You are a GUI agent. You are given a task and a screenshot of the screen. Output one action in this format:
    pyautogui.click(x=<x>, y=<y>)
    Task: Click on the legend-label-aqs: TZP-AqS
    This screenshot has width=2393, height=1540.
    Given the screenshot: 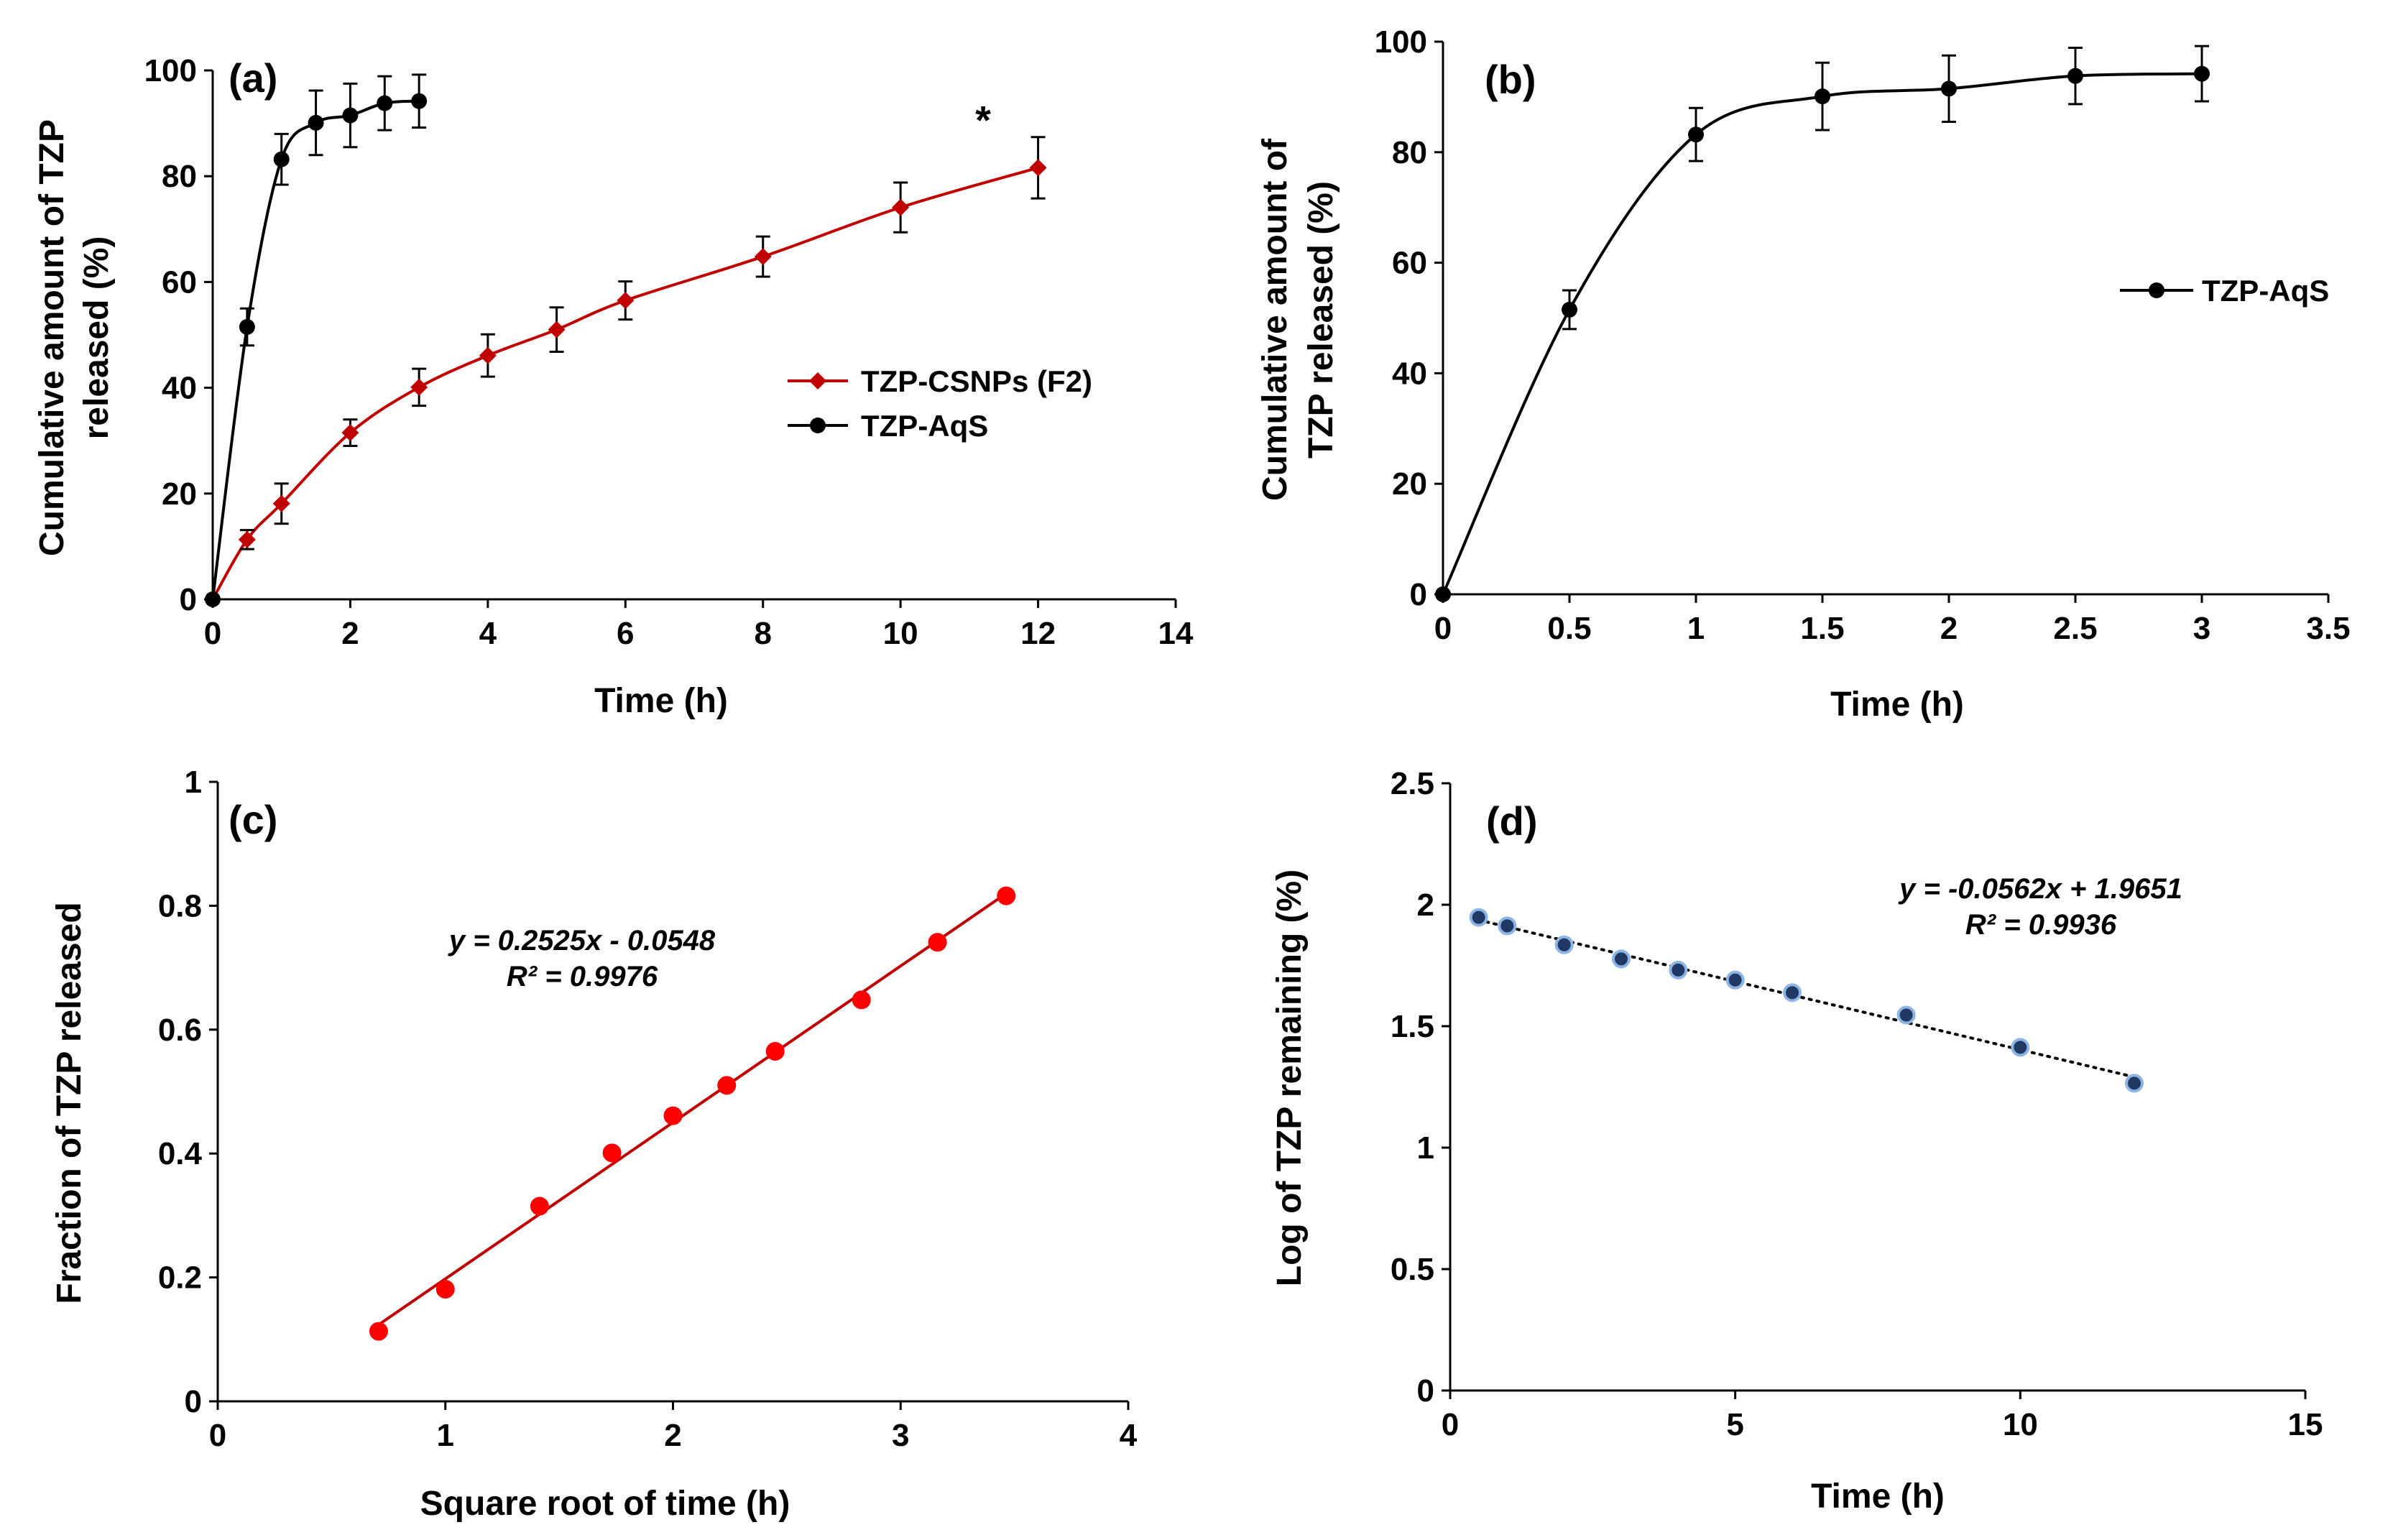 What is the action you would take?
    pyautogui.click(x=924, y=426)
    